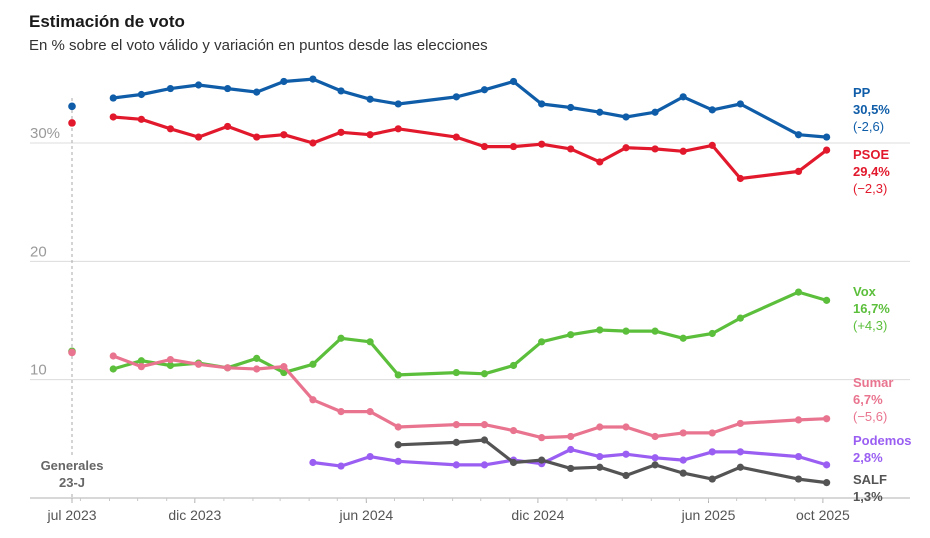 The width and height of the screenshot is (930, 538). What do you see at coordinates (45, 133) in the screenshot?
I see `y-tick-label: 30%` at bounding box center [45, 133].